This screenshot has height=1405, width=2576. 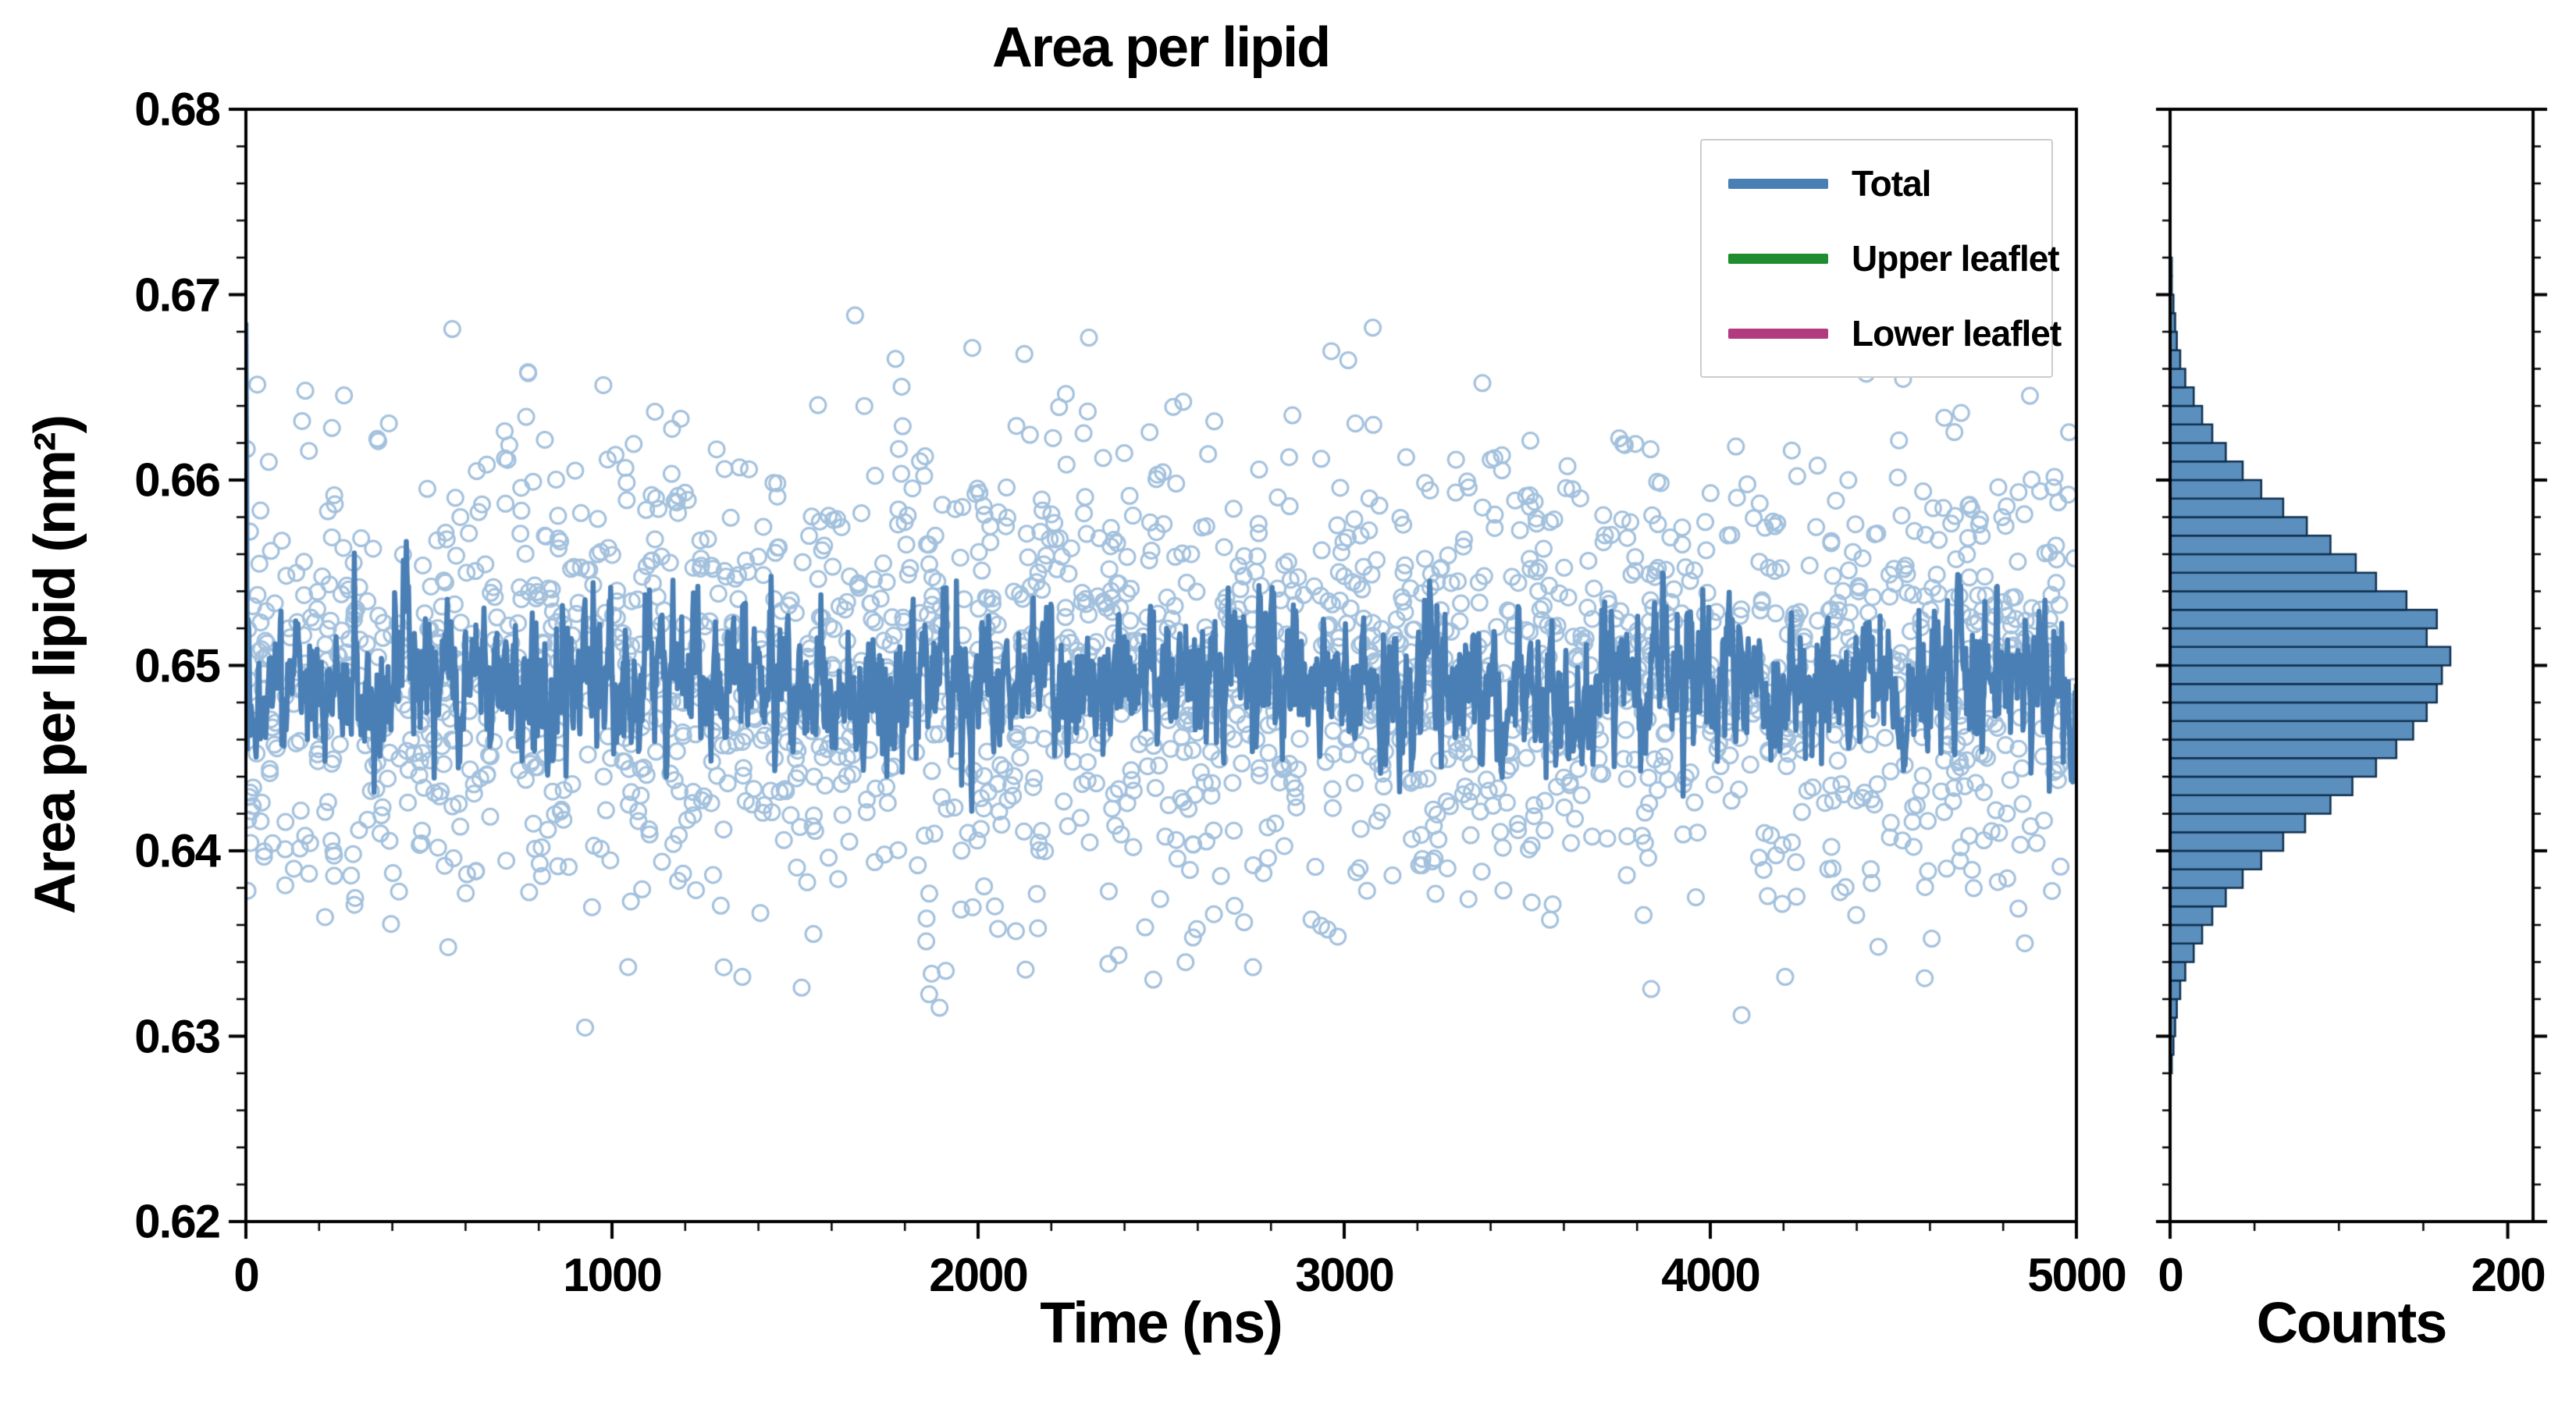 What do you see at coordinates (54, 665) in the screenshot?
I see `y-axis-label: Area per lipid (nm²)` at bounding box center [54, 665].